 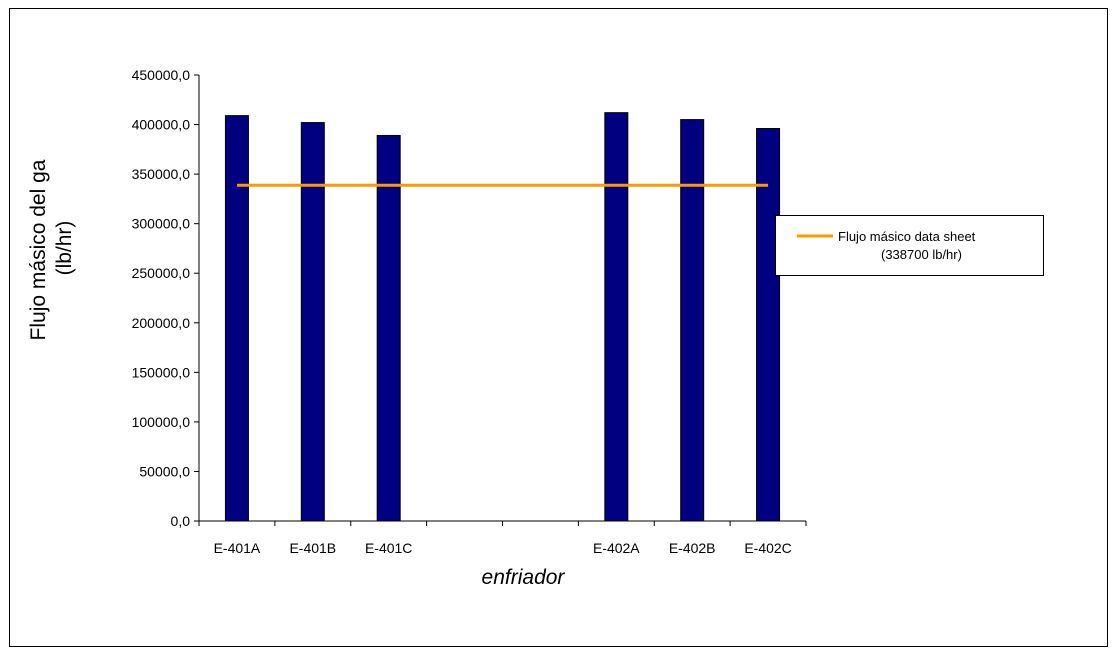 What do you see at coordinates (907, 236) in the screenshot?
I see `legend-label-line-1: Flujo másico data sheet` at bounding box center [907, 236].